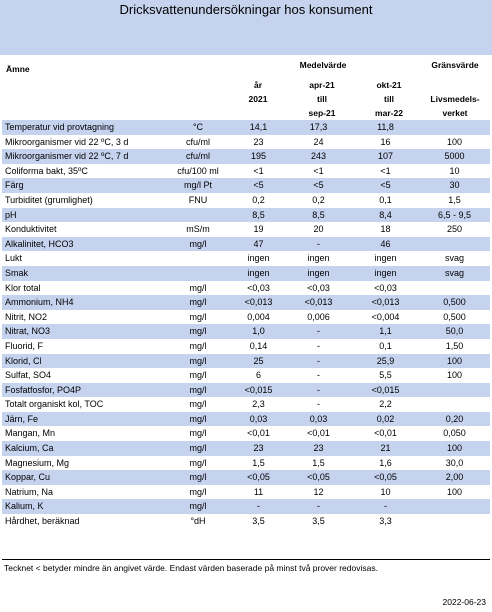  I want to click on row-limit: 0,500, so click(454, 316).